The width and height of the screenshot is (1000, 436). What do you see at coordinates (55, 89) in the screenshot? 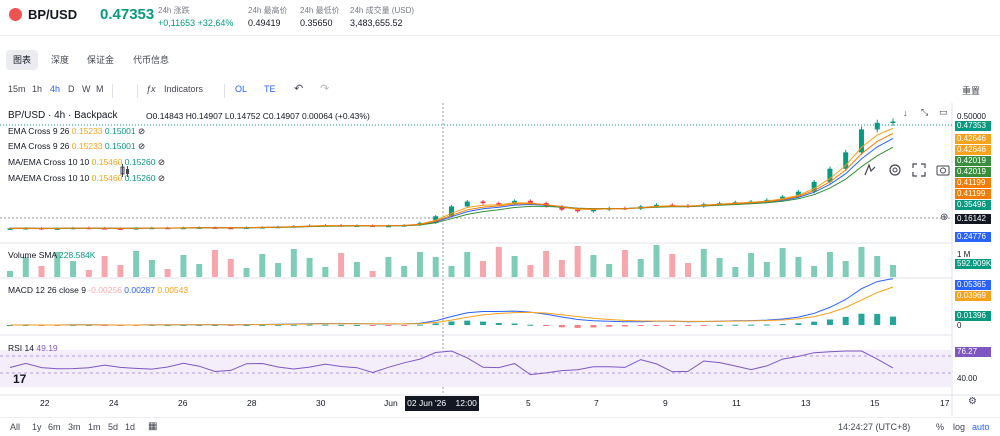
I see `interval-4h: 4h` at bounding box center [55, 89].